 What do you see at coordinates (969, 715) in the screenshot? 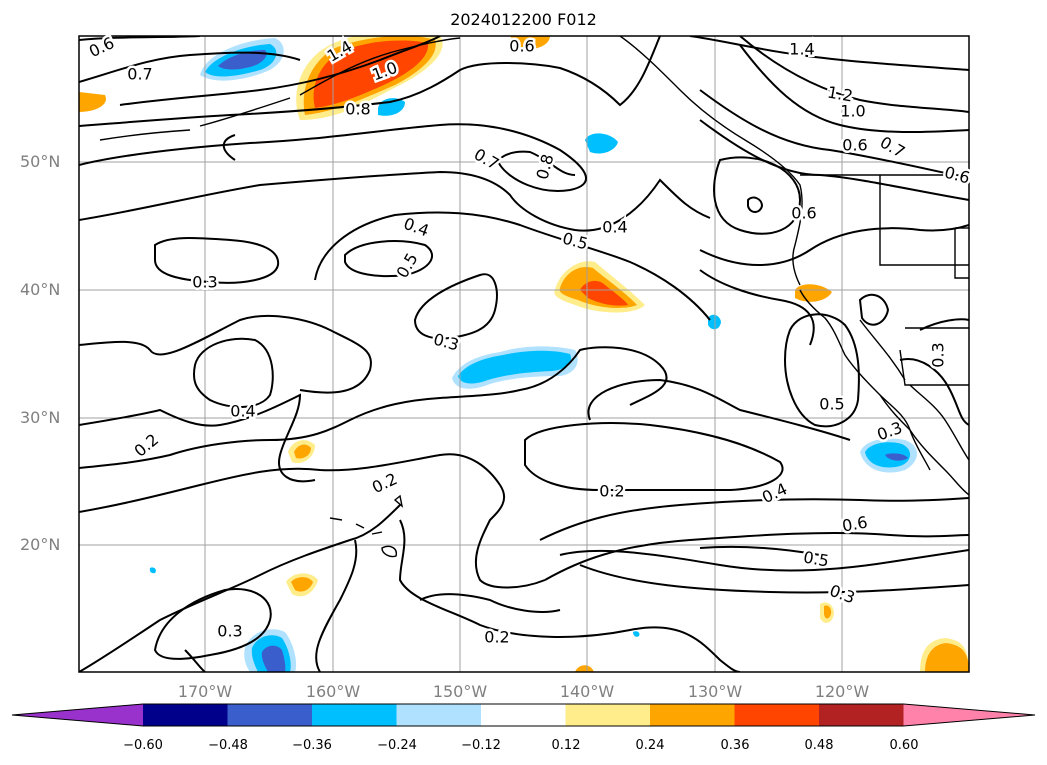
I see `colorbar-extend-high` at bounding box center [969, 715].